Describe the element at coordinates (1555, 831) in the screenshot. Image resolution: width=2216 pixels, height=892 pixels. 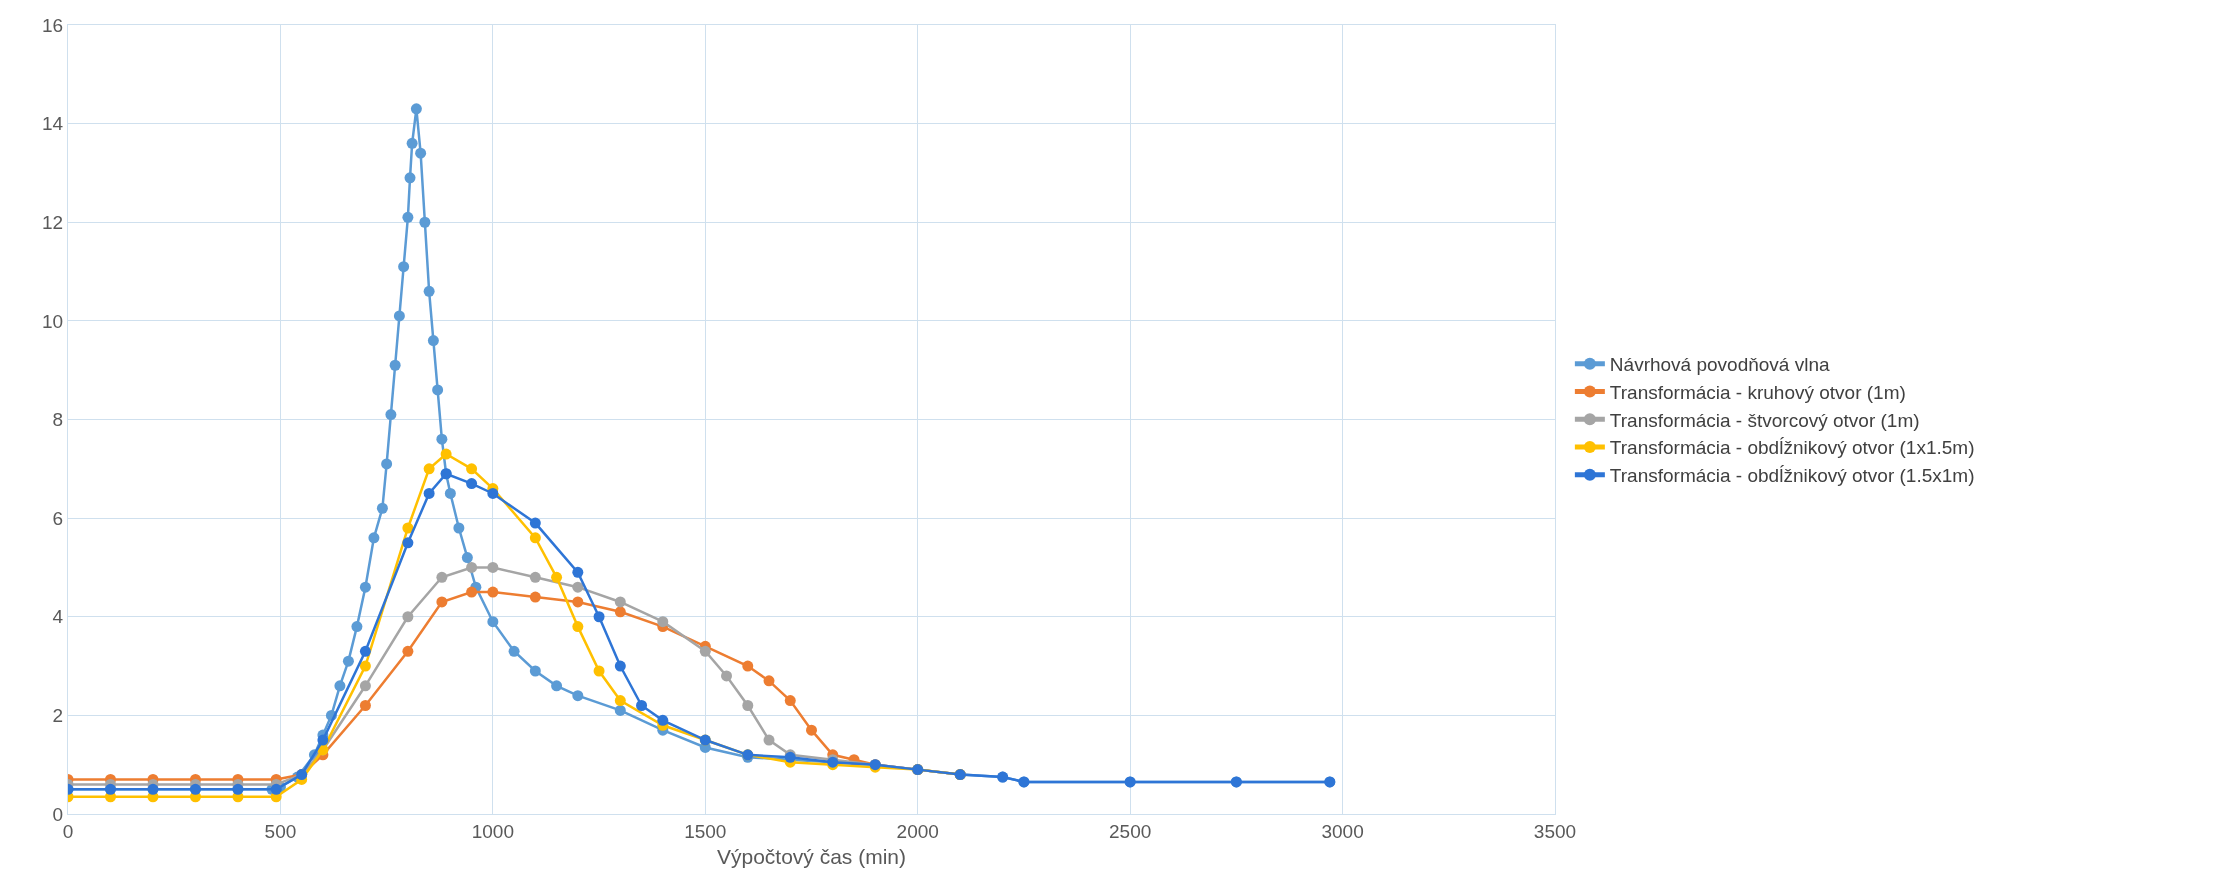
I see `x-tick-label: 3500` at that location.